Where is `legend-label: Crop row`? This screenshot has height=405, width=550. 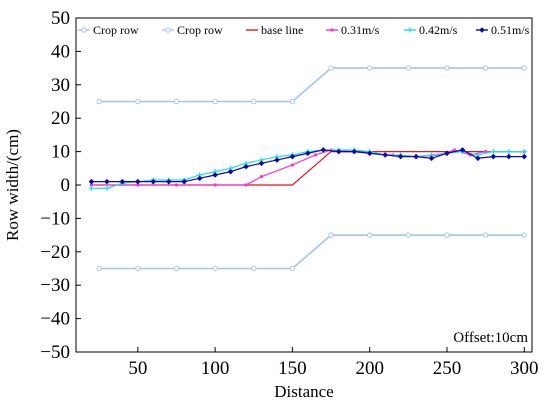
legend-label: Crop row is located at coordinates (200, 30).